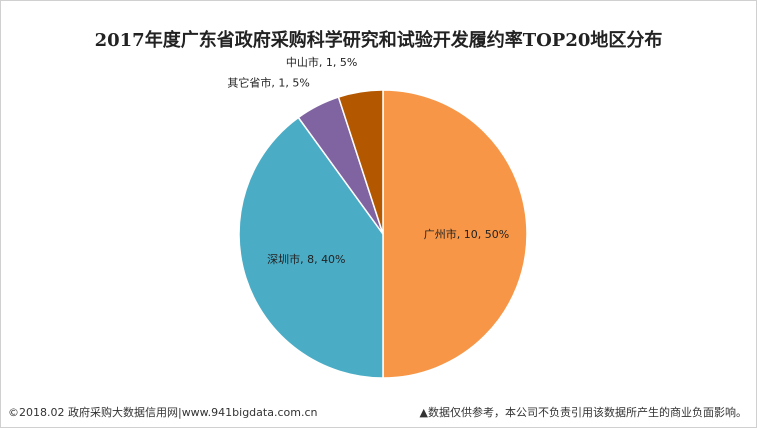 The width and height of the screenshot is (757, 428). What do you see at coordinates (583, 412) in the screenshot?
I see `footer-disclaimer: ▲数据仅供参考，本公司不负责引用该数据所产生的商业负面影响。` at bounding box center [583, 412].